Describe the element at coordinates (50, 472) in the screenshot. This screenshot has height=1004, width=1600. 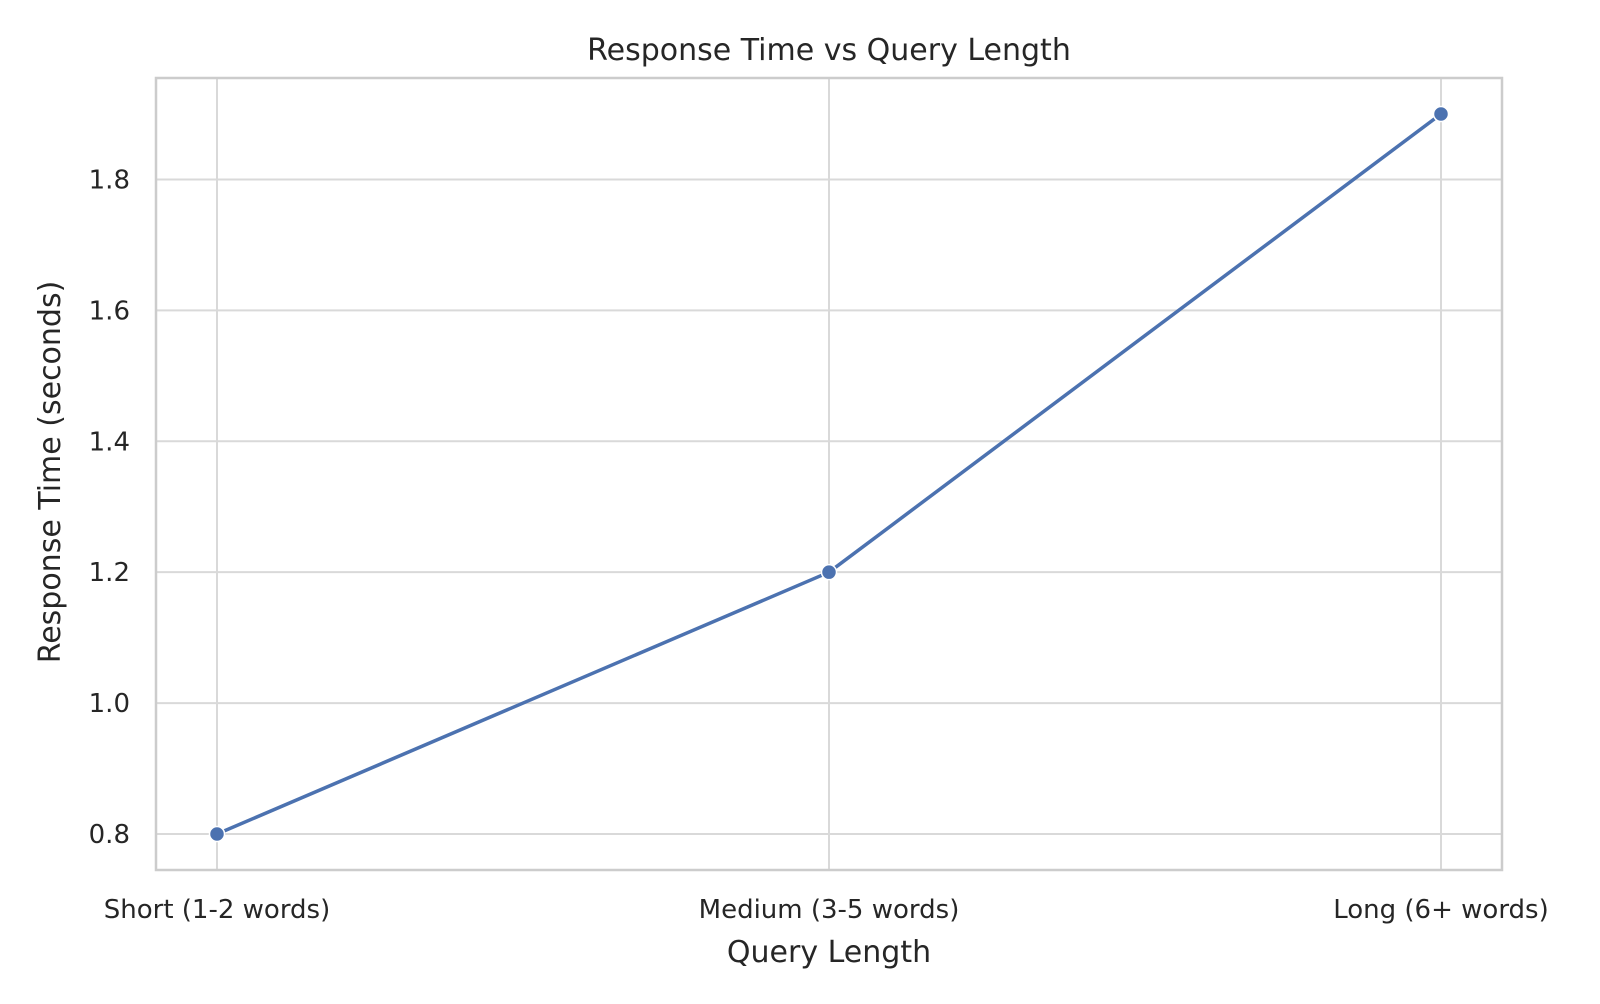
I see `y-axis-label: Response Time (seconds)` at that location.